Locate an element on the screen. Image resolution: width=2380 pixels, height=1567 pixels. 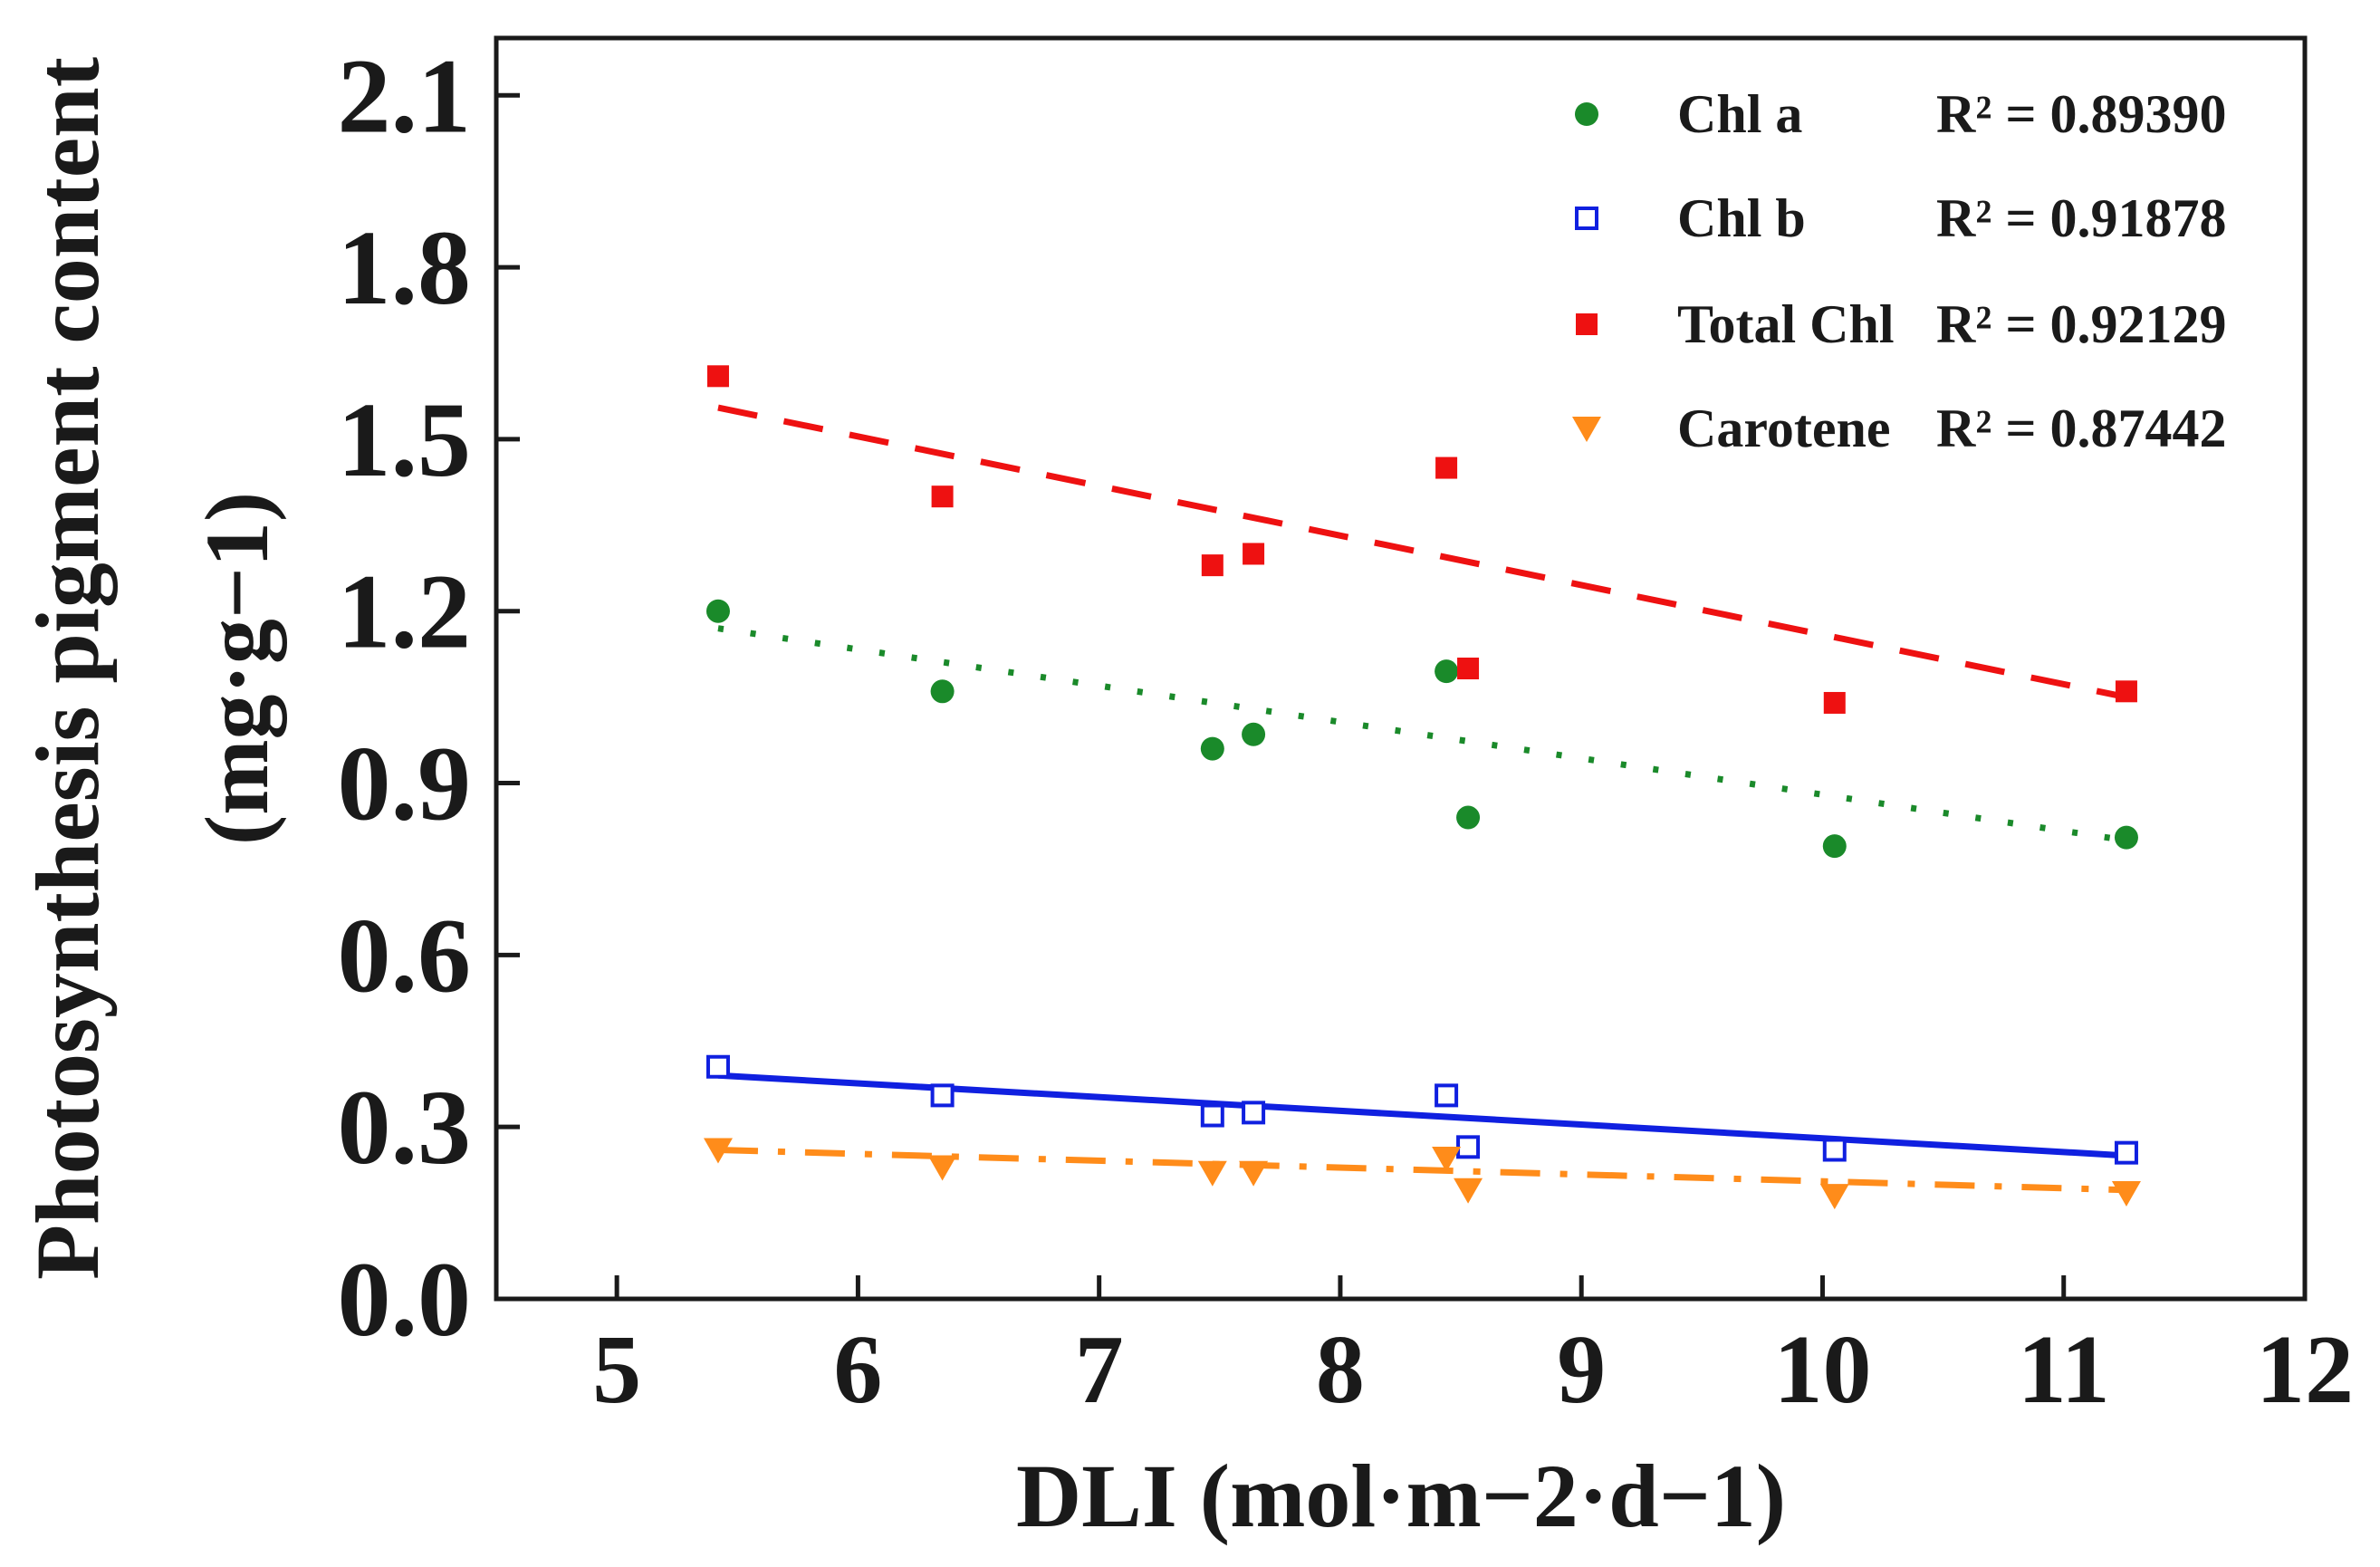
legend-label: Carotene is located at coordinates (1784, 428).